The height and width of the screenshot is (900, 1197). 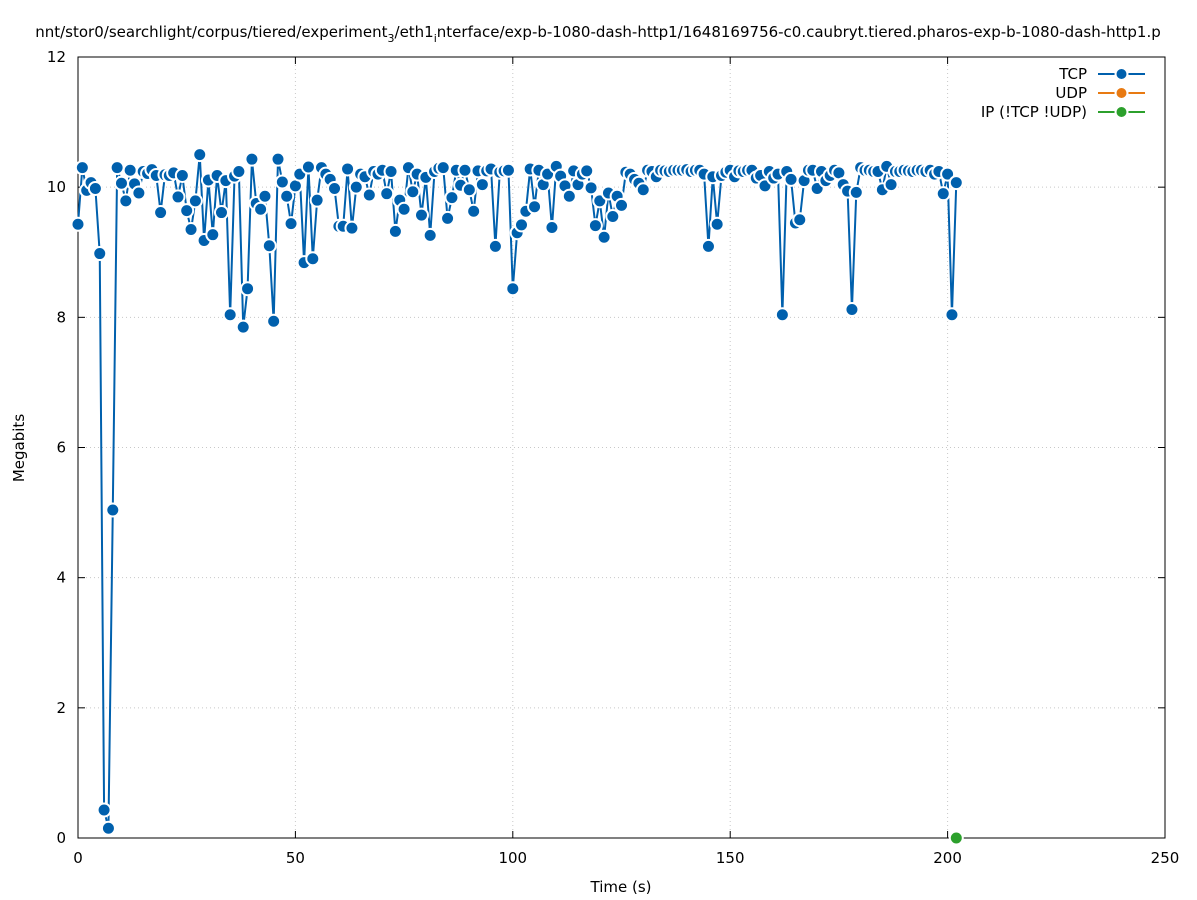 I want to click on title-part: /eth1, so click(x=414, y=32).